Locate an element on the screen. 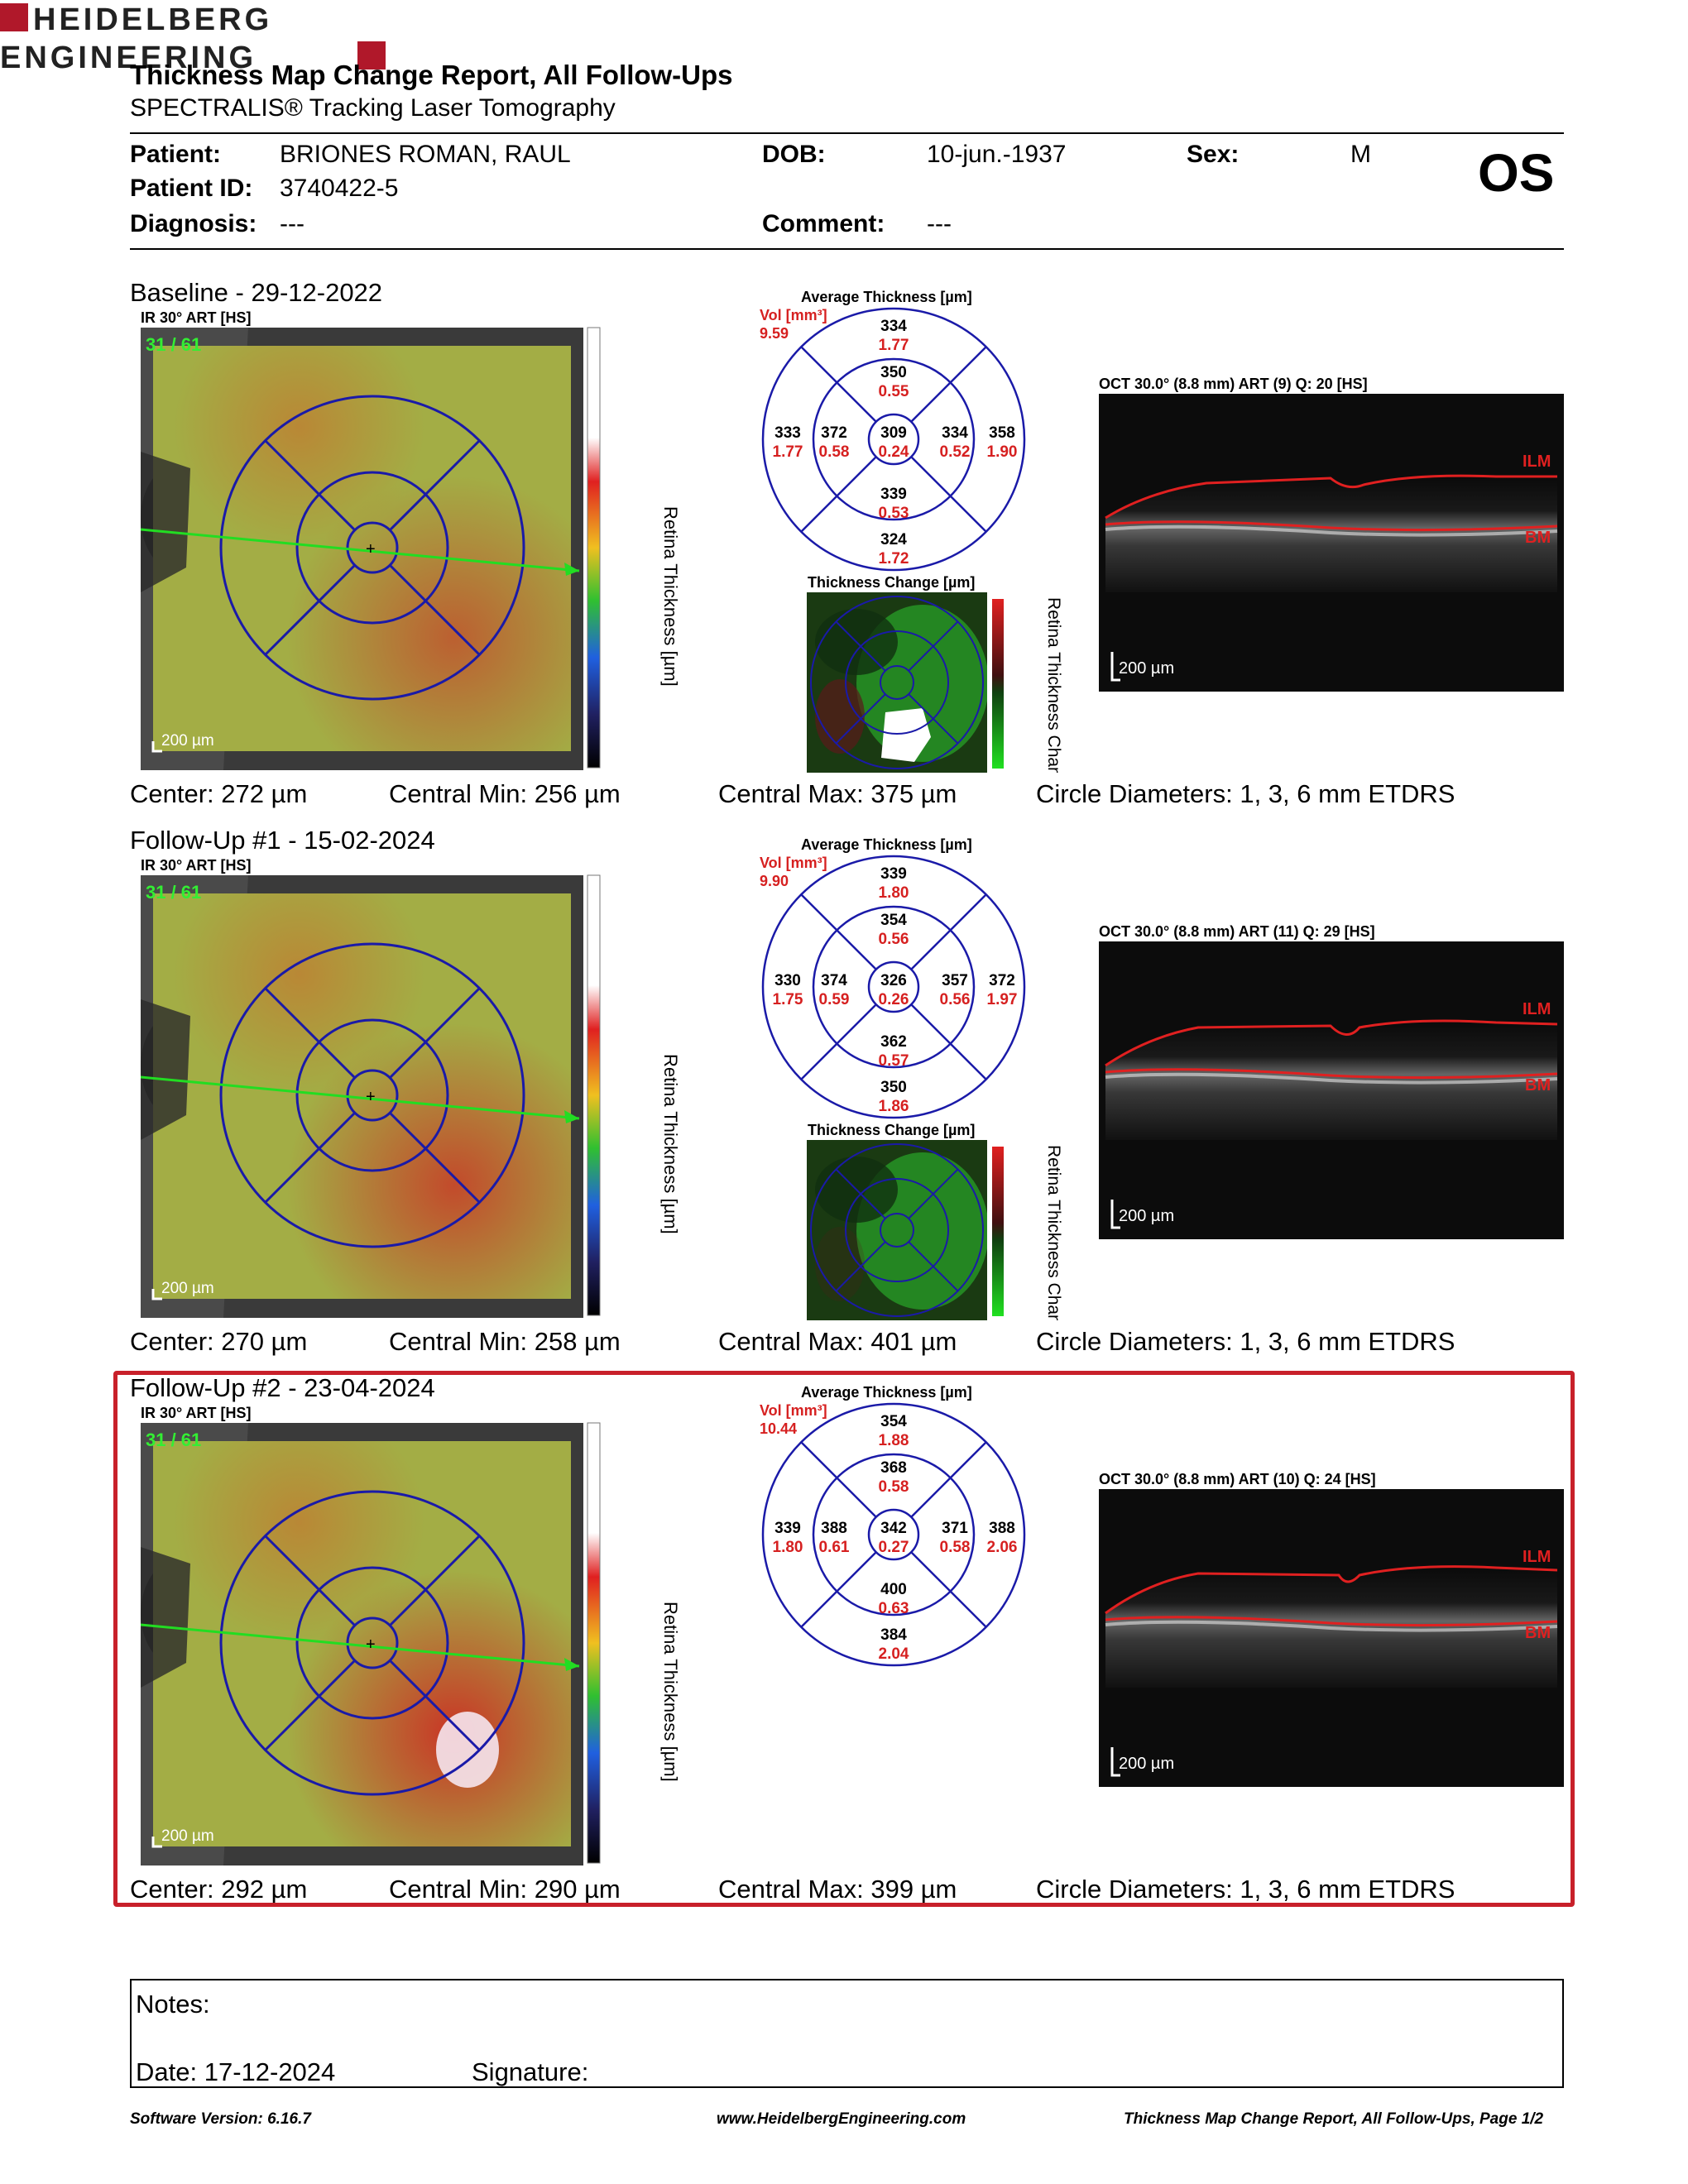 The height and width of the screenshot is (2184, 1688). sector-volume: 0.26 is located at coordinates (893, 999).